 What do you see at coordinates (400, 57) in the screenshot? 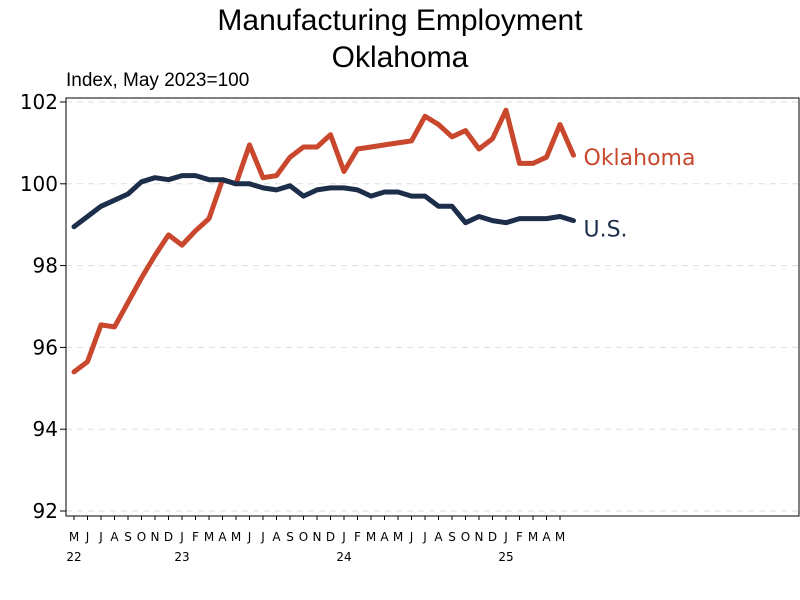
I see `chart-subtitle: Oklahoma` at bounding box center [400, 57].